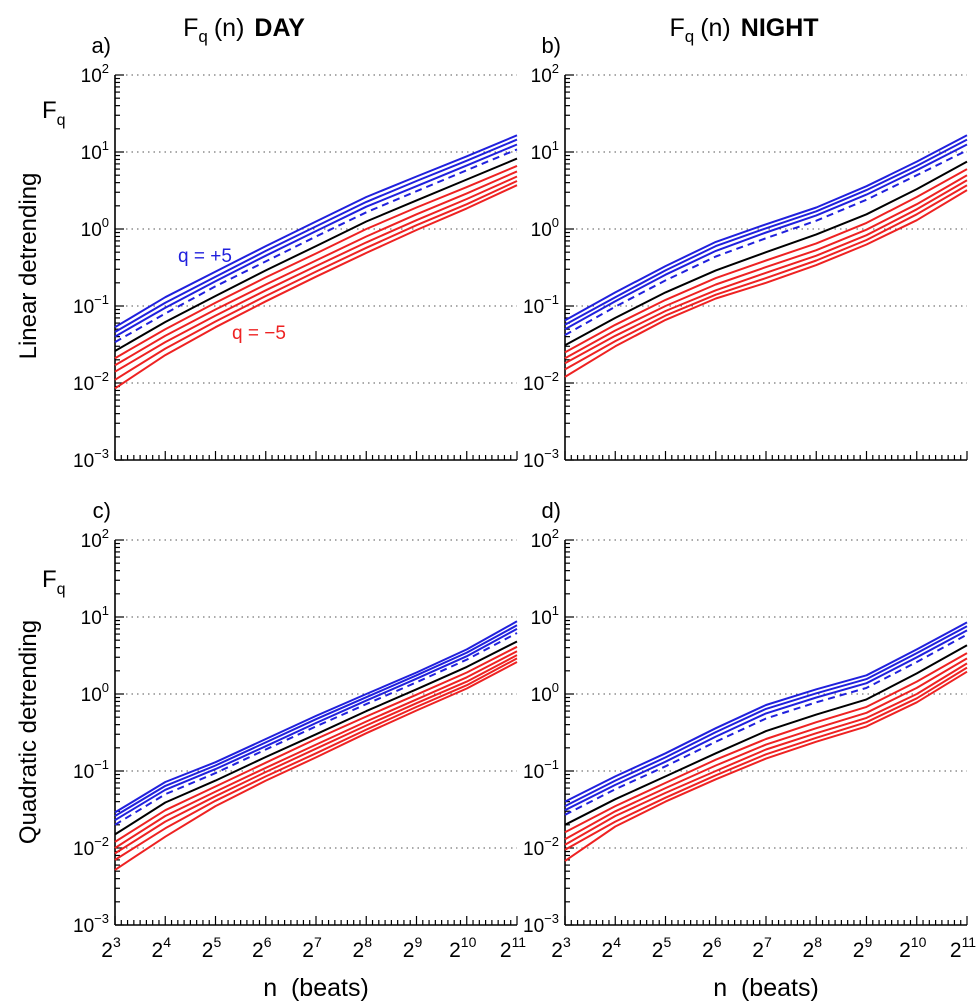  What do you see at coordinates (551, 510) in the screenshot?
I see `panel-label: d)` at bounding box center [551, 510].